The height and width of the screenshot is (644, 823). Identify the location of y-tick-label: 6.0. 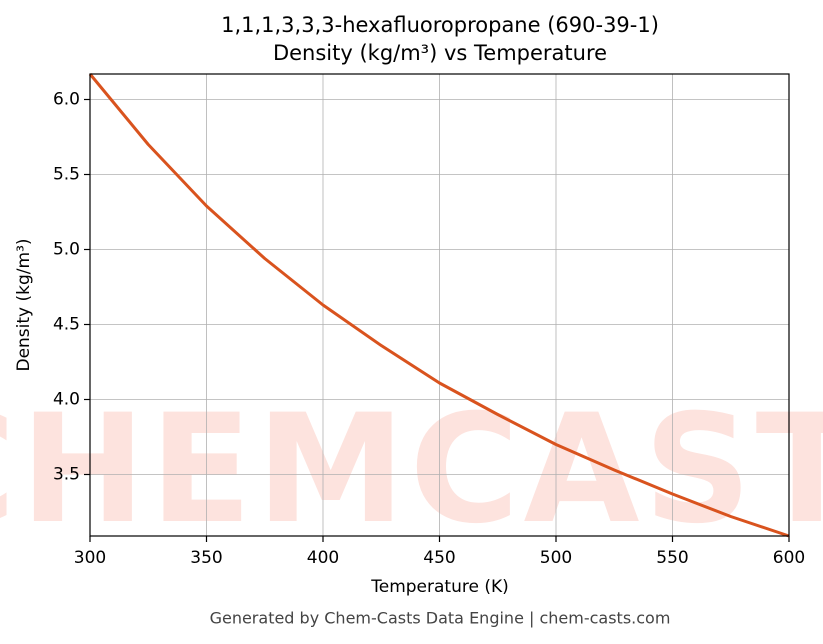
(66, 100).